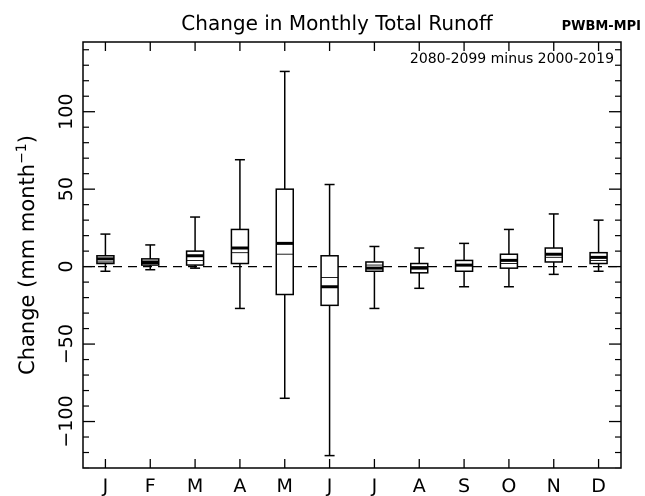 The height and width of the screenshot is (496, 645). What do you see at coordinates (554, 485) in the screenshot?
I see `x-tick-label: N` at bounding box center [554, 485].